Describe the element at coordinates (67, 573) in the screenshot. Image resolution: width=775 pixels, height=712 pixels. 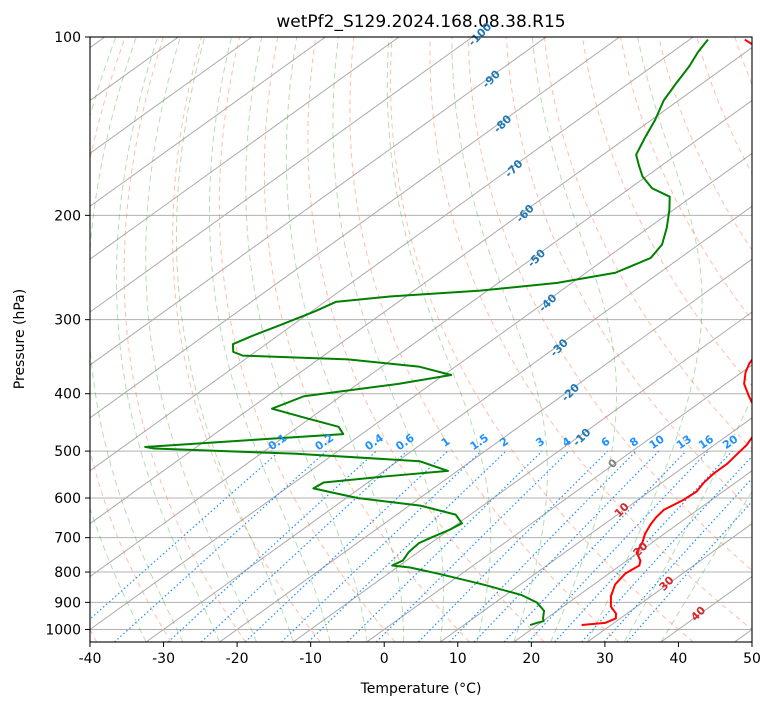
I see `y-tick-label: 800` at that location.